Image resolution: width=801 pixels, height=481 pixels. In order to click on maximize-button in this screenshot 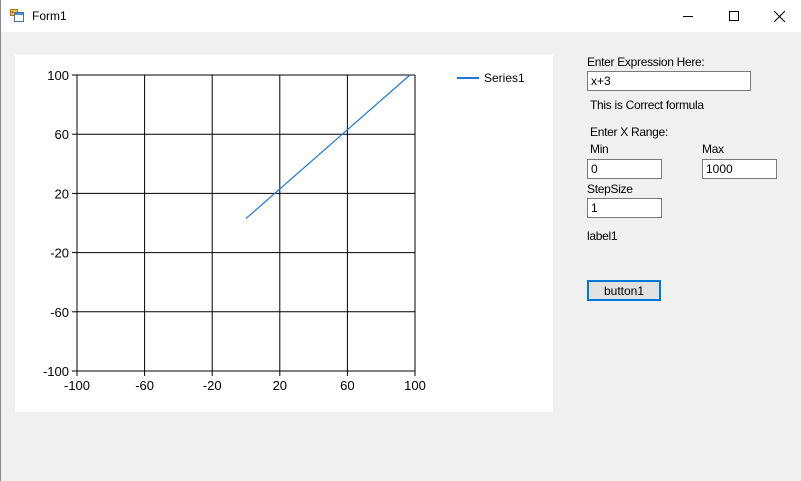, I will do `click(734, 16)`.